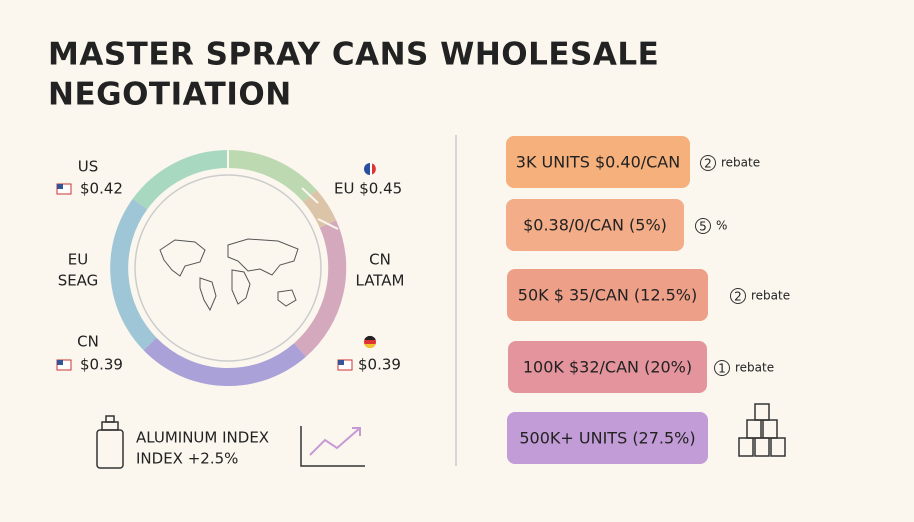  What do you see at coordinates (762, 430) in the screenshot?
I see `cans-stack-icon` at bounding box center [762, 430].